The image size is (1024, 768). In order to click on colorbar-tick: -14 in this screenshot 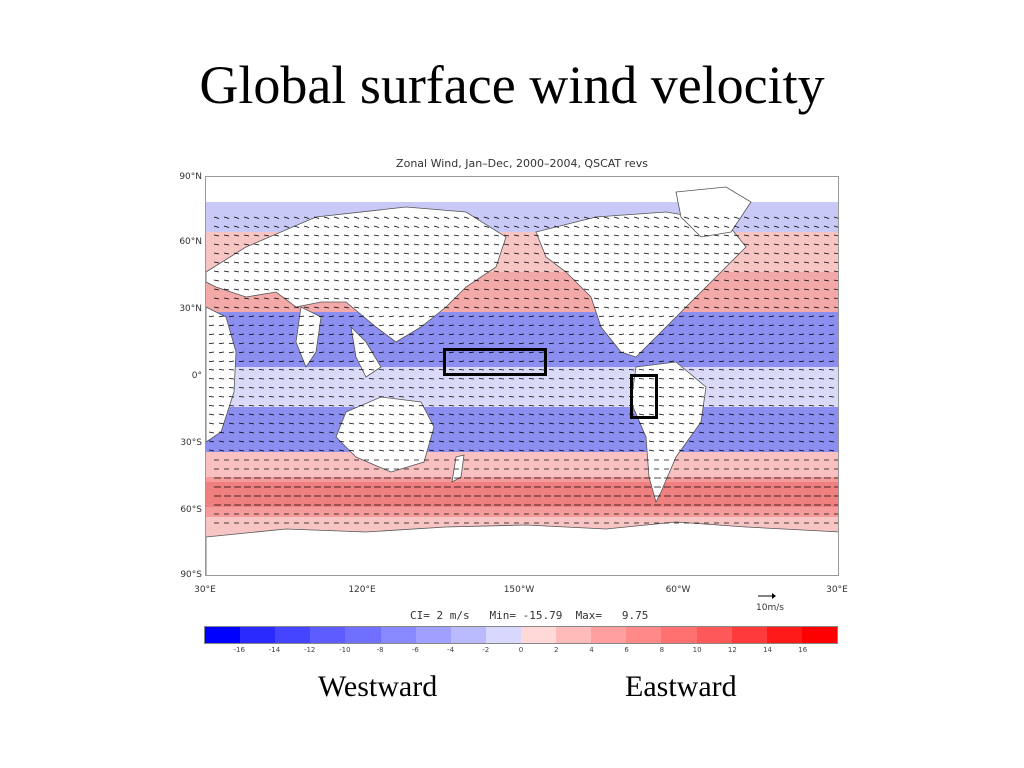, I will do `click(274, 650)`.